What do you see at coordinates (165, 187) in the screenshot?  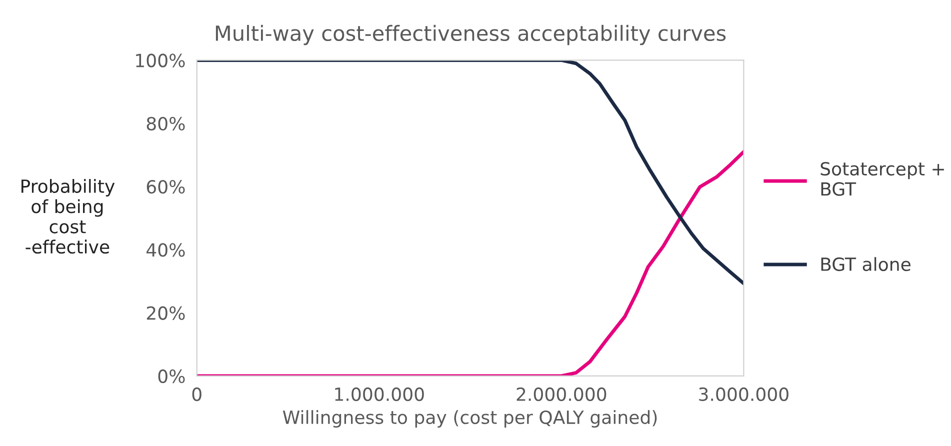 I see `y-tick-label: 60%` at bounding box center [165, 187].